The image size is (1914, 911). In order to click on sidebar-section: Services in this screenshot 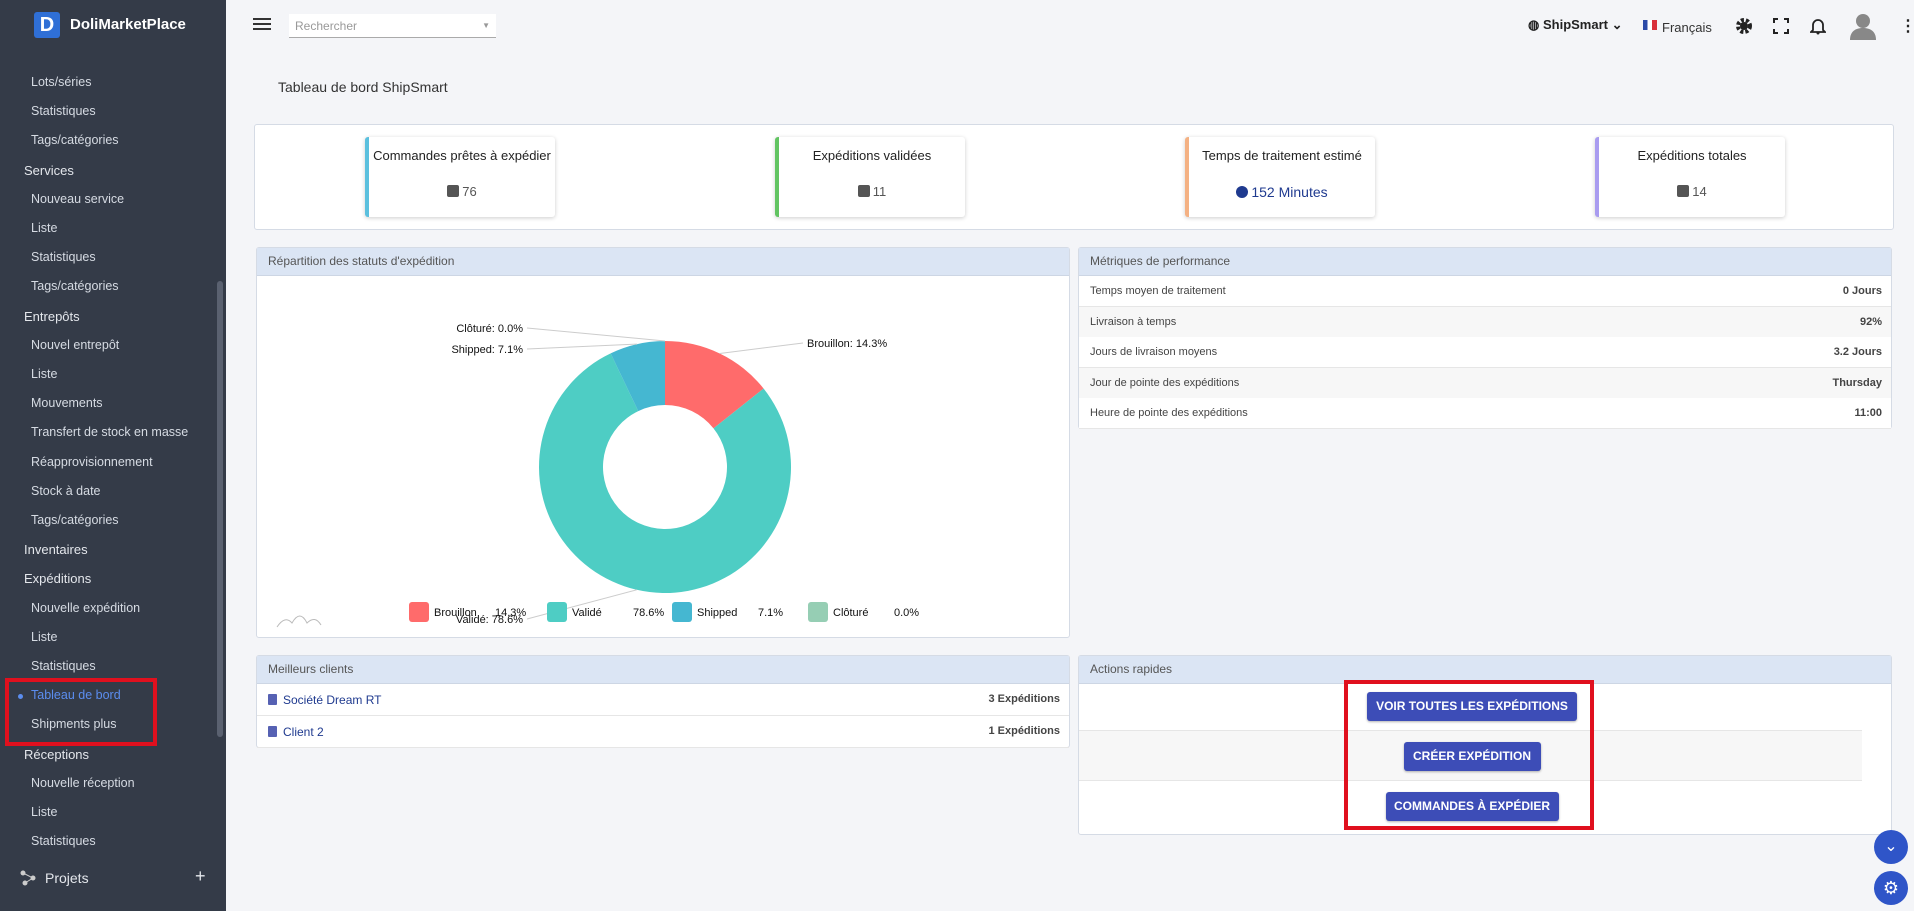, I will do `click(49, 170)`.